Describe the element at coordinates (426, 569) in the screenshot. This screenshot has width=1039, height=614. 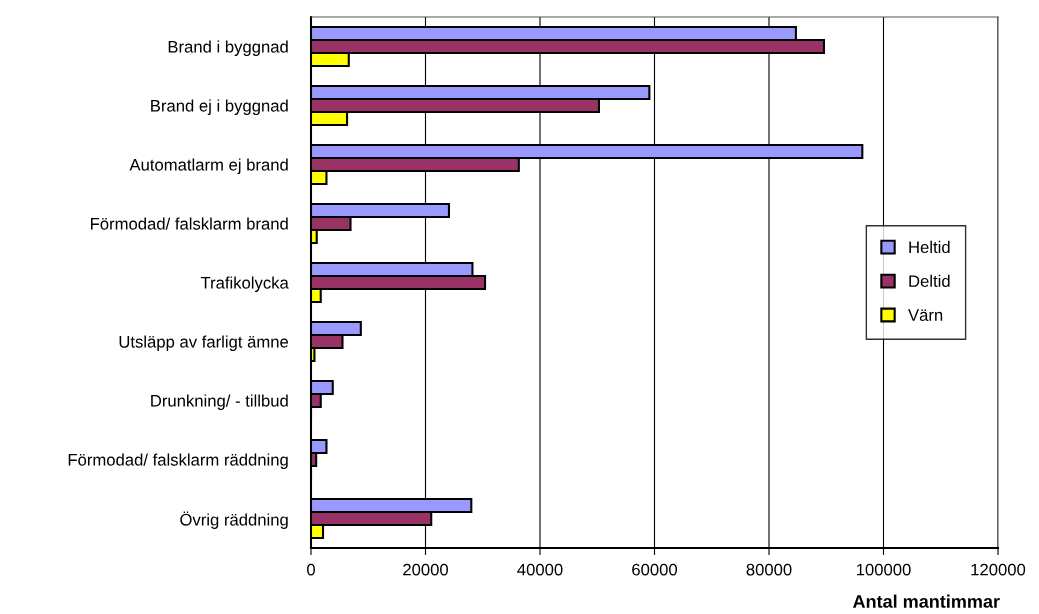
I see `x-tick-label: 20000` at that location.